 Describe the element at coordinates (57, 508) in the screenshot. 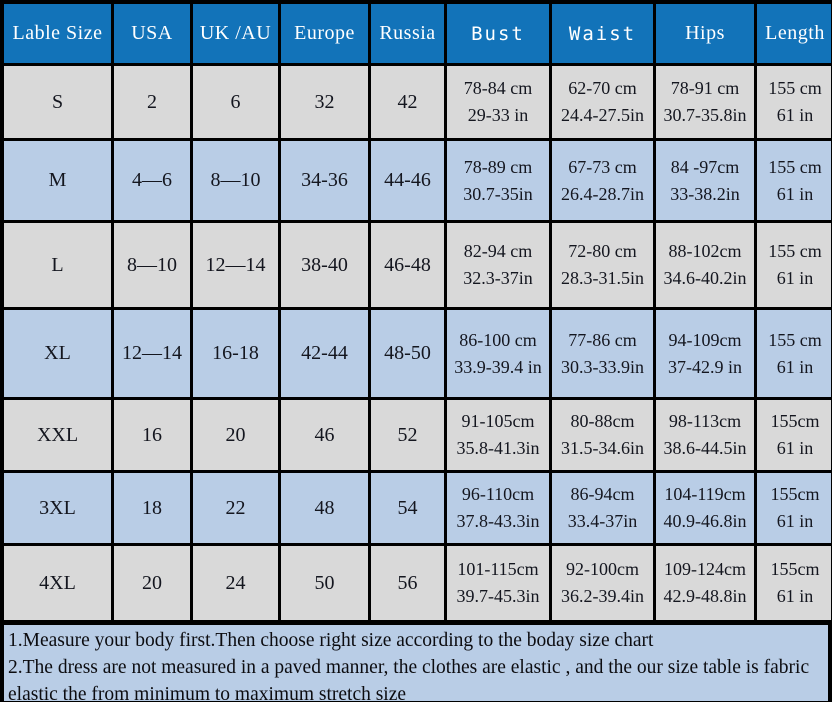

I see `cell-lable-size: 3XL` at that location.